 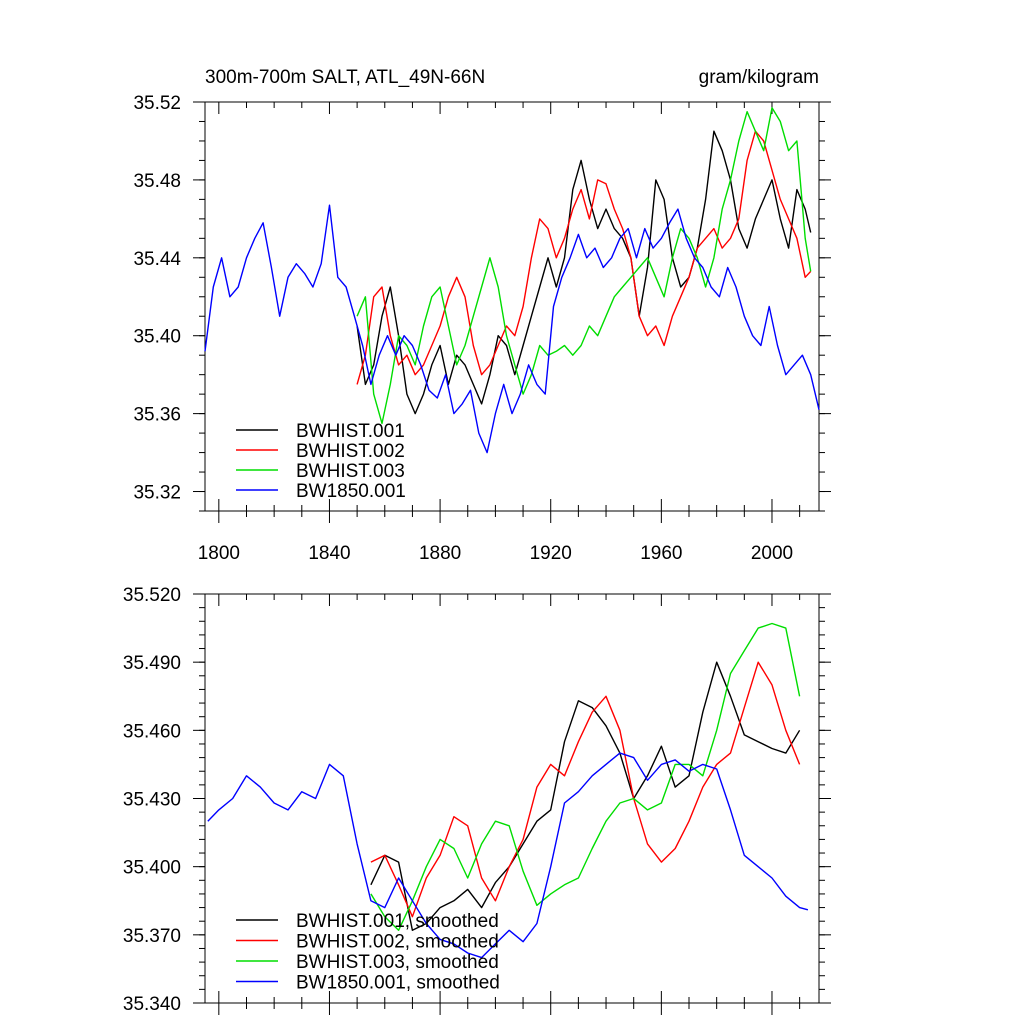 What do you see at coordinates (157, 259) in the screenshot?
I see `y-tick-label: 35.44` at bounding box center [157, 259].